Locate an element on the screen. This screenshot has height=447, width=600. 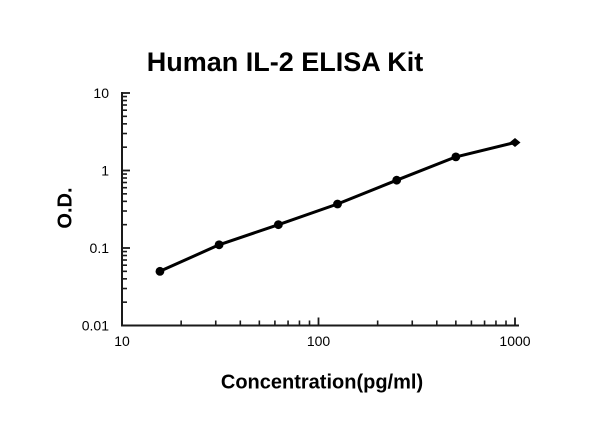
data-point-marker-diamond is located at coordinates (515, 142).